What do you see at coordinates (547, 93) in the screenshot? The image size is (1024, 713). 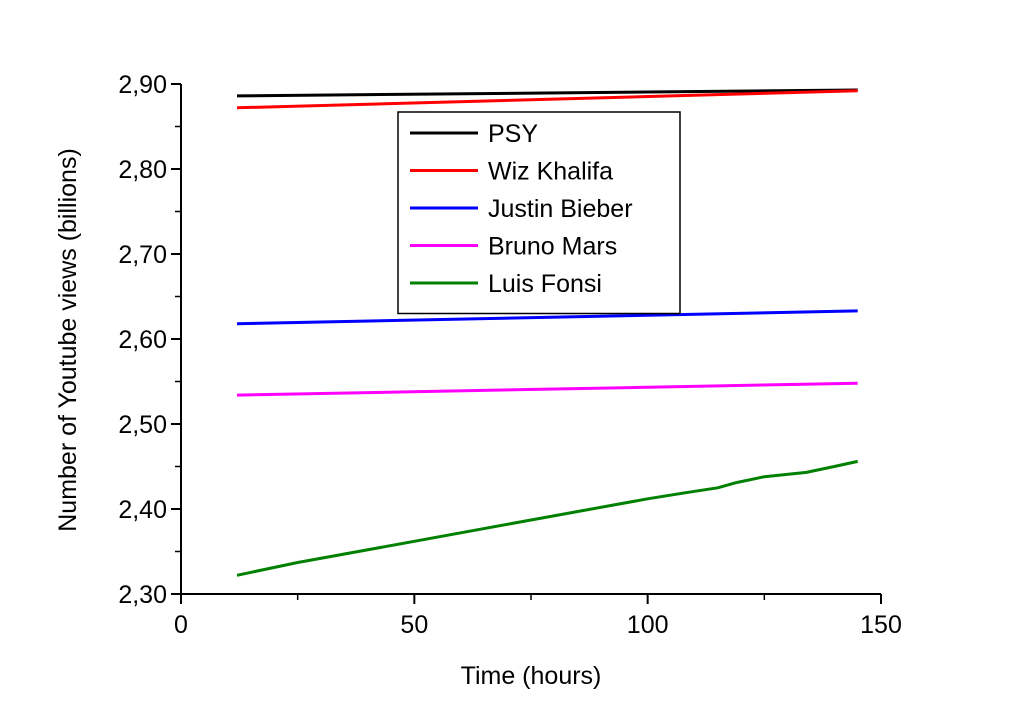 I see `series-line-psy` at bounding box center [547, 93].